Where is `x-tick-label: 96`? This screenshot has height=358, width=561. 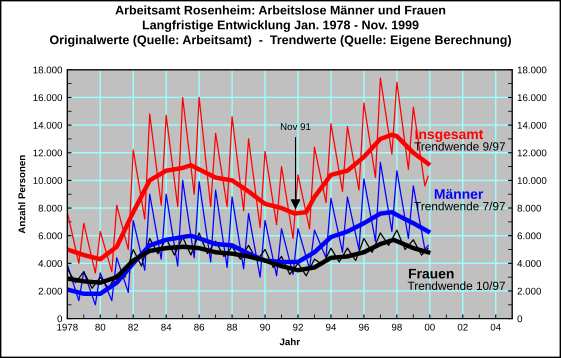
x-tick-label: 96 is located at coordinates (363, 327).